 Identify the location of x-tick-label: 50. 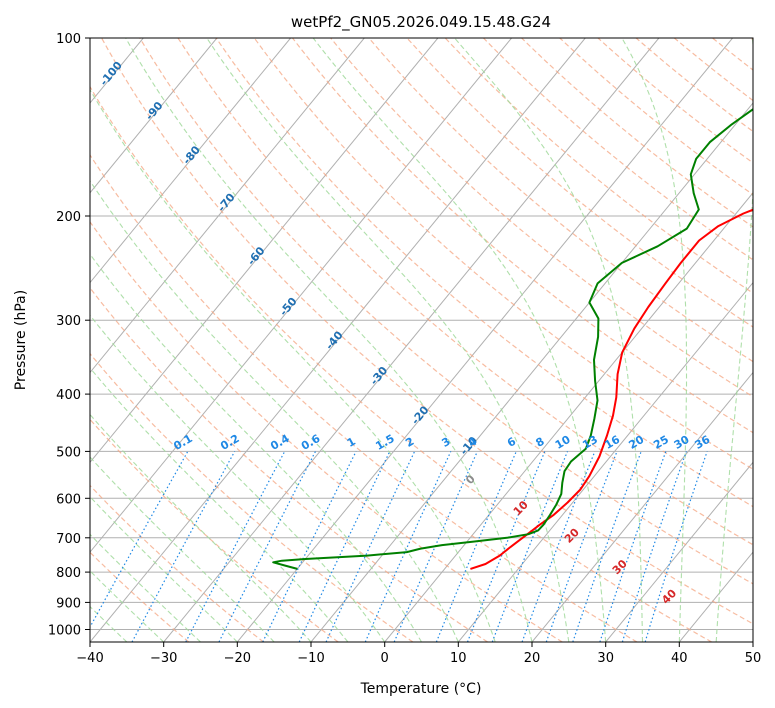
(753, 658).